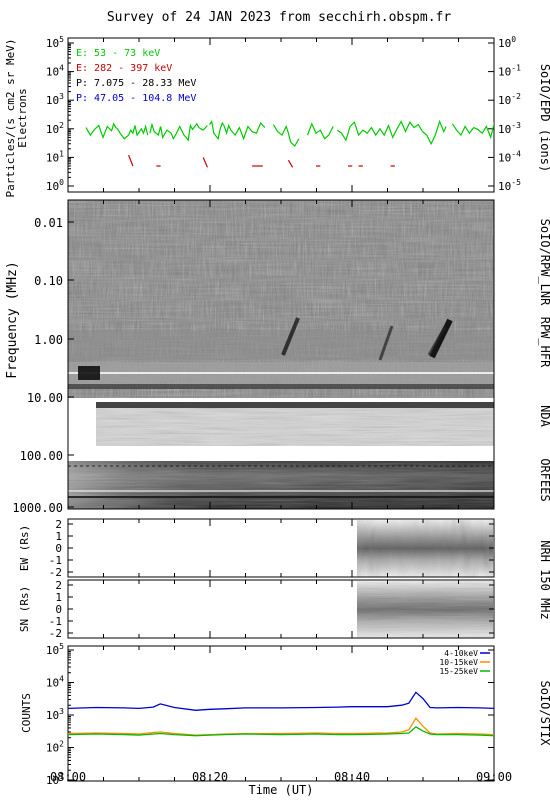 This screenshot has width=550, height=800. I want to click on epd-right-tick-label: 10⁻³, so click(509, 128).